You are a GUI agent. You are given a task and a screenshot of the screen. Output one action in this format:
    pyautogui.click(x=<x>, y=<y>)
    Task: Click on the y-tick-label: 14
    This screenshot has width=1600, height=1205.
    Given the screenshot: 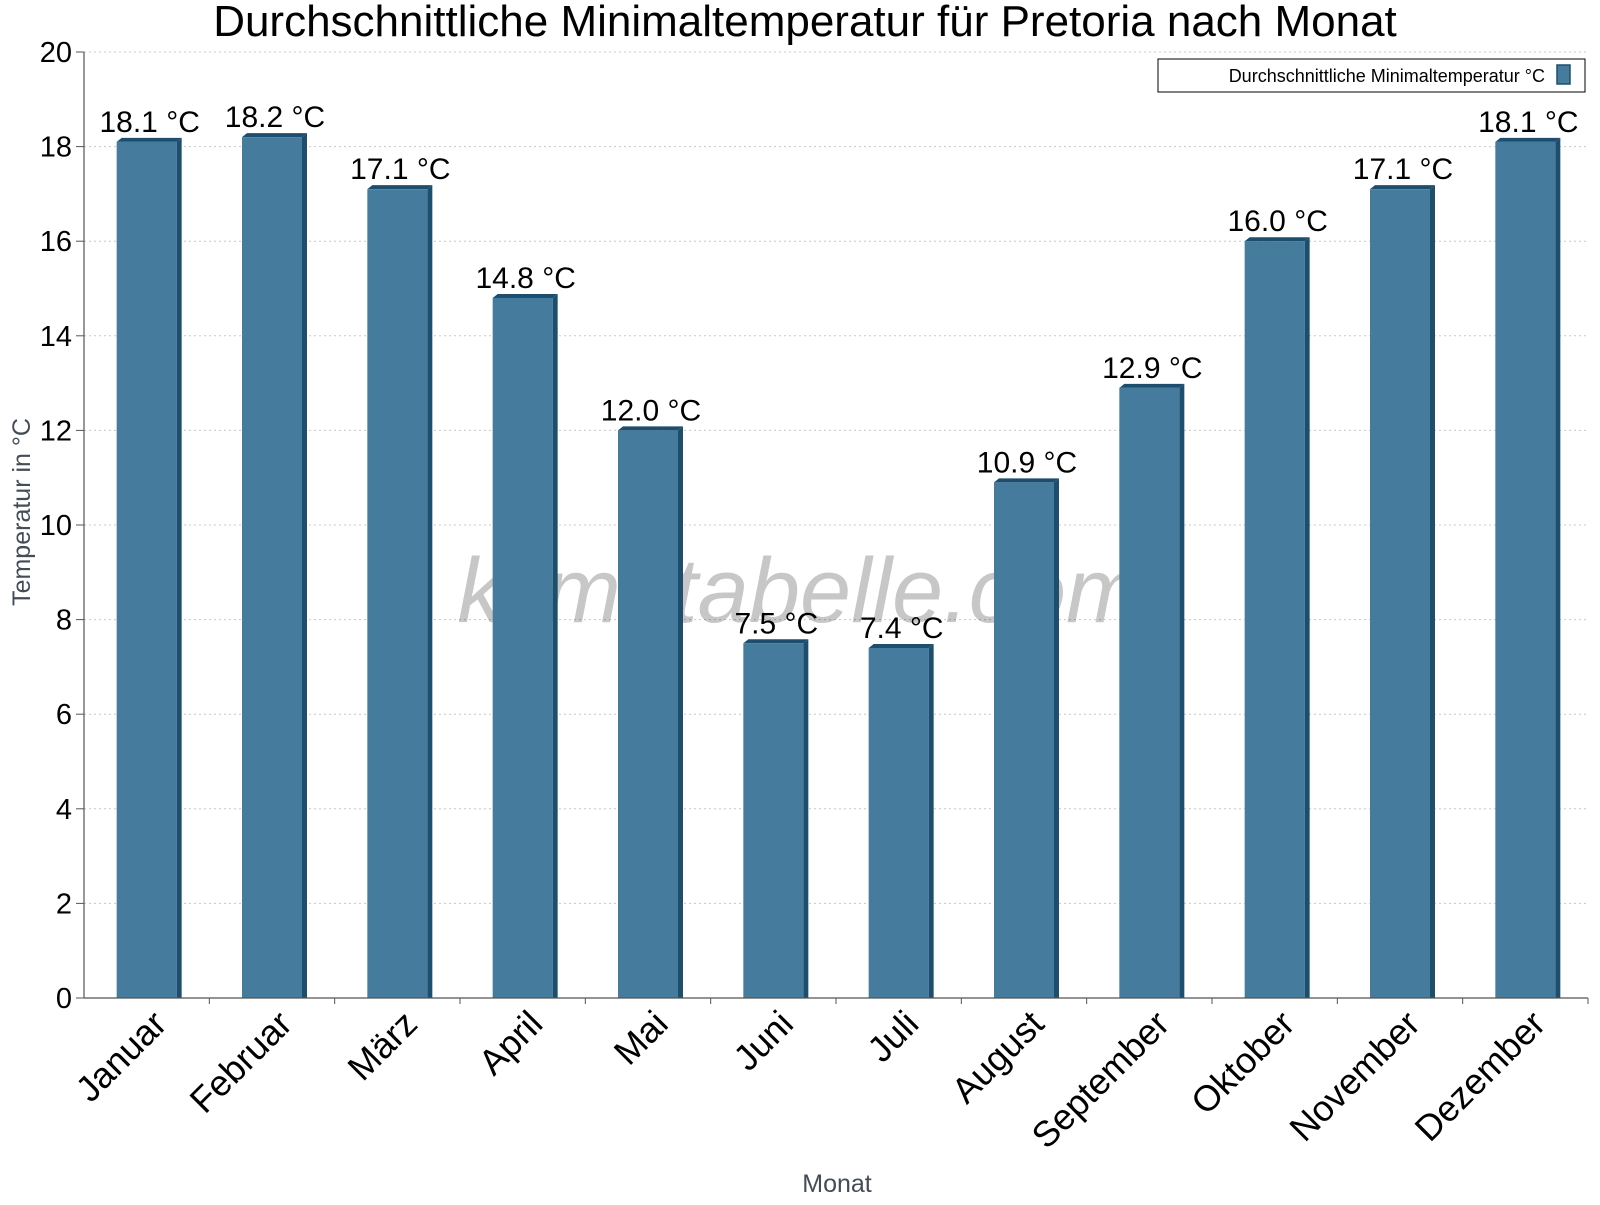 What is the action you would take?
    pyautogui.click(x=56, y=337)
    